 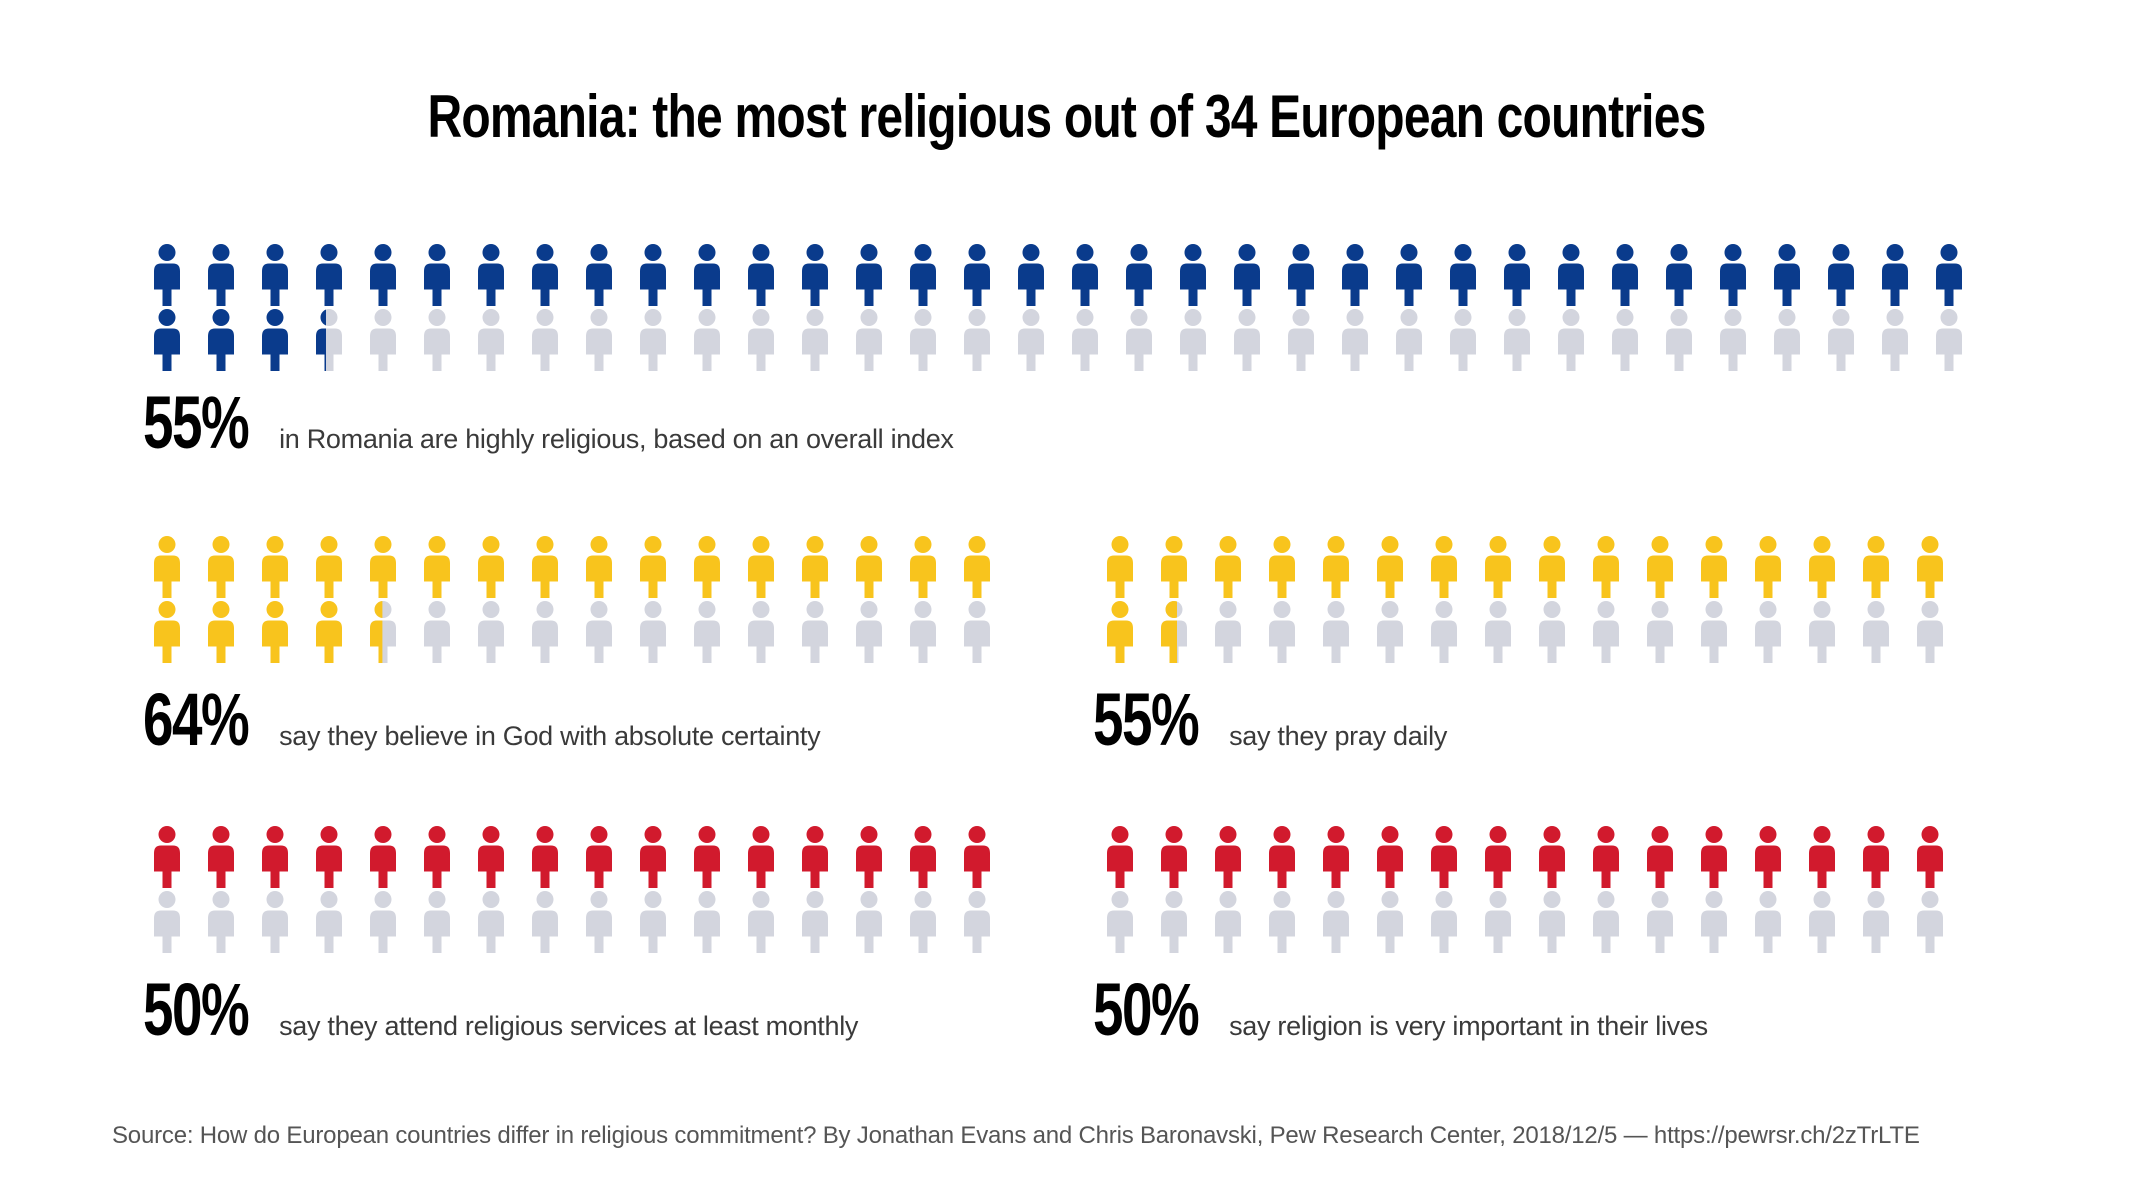 What do you see at coordinates (1525, 889) in the screenshot?
I see `pictogram-chart-religion-important` at bounding box center [1525, 889].